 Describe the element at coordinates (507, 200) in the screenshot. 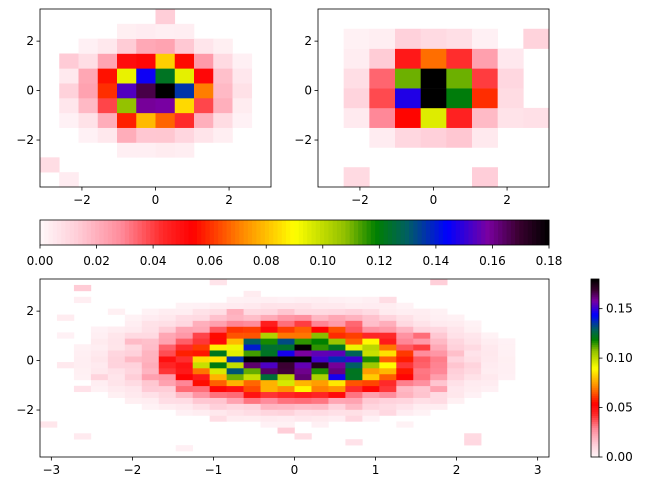

I see `x-tick-label: 2` at that location.